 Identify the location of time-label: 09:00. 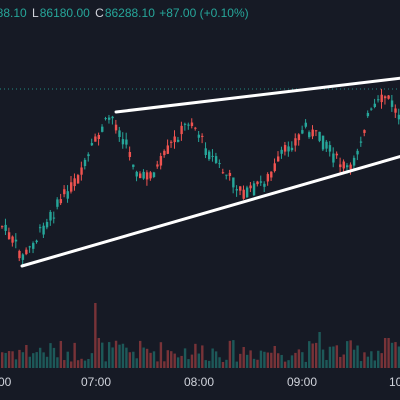
(302, 382).